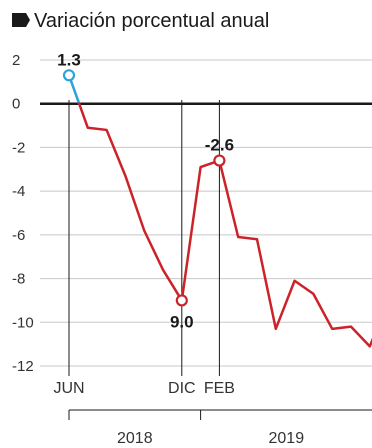 The width and height of the screenshot is (372, 448). What do you see at coordinates (135, 438) in the screenshot?
I see `year-label: 2018` at bounding box center [135, 438].